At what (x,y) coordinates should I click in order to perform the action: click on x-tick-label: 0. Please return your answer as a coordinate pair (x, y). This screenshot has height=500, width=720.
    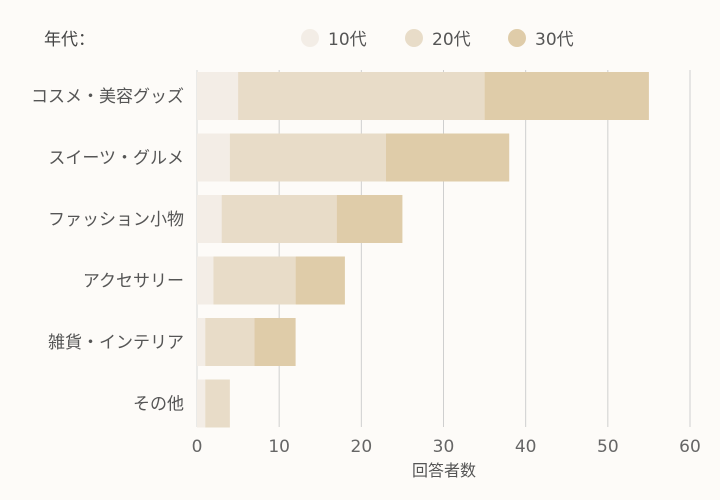
    Looking at the image, I should click on (197, 447).